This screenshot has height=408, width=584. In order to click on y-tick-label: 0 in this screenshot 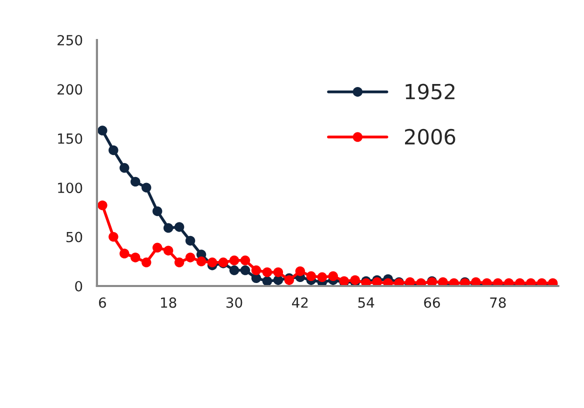, I will do `click(78, 286)`.